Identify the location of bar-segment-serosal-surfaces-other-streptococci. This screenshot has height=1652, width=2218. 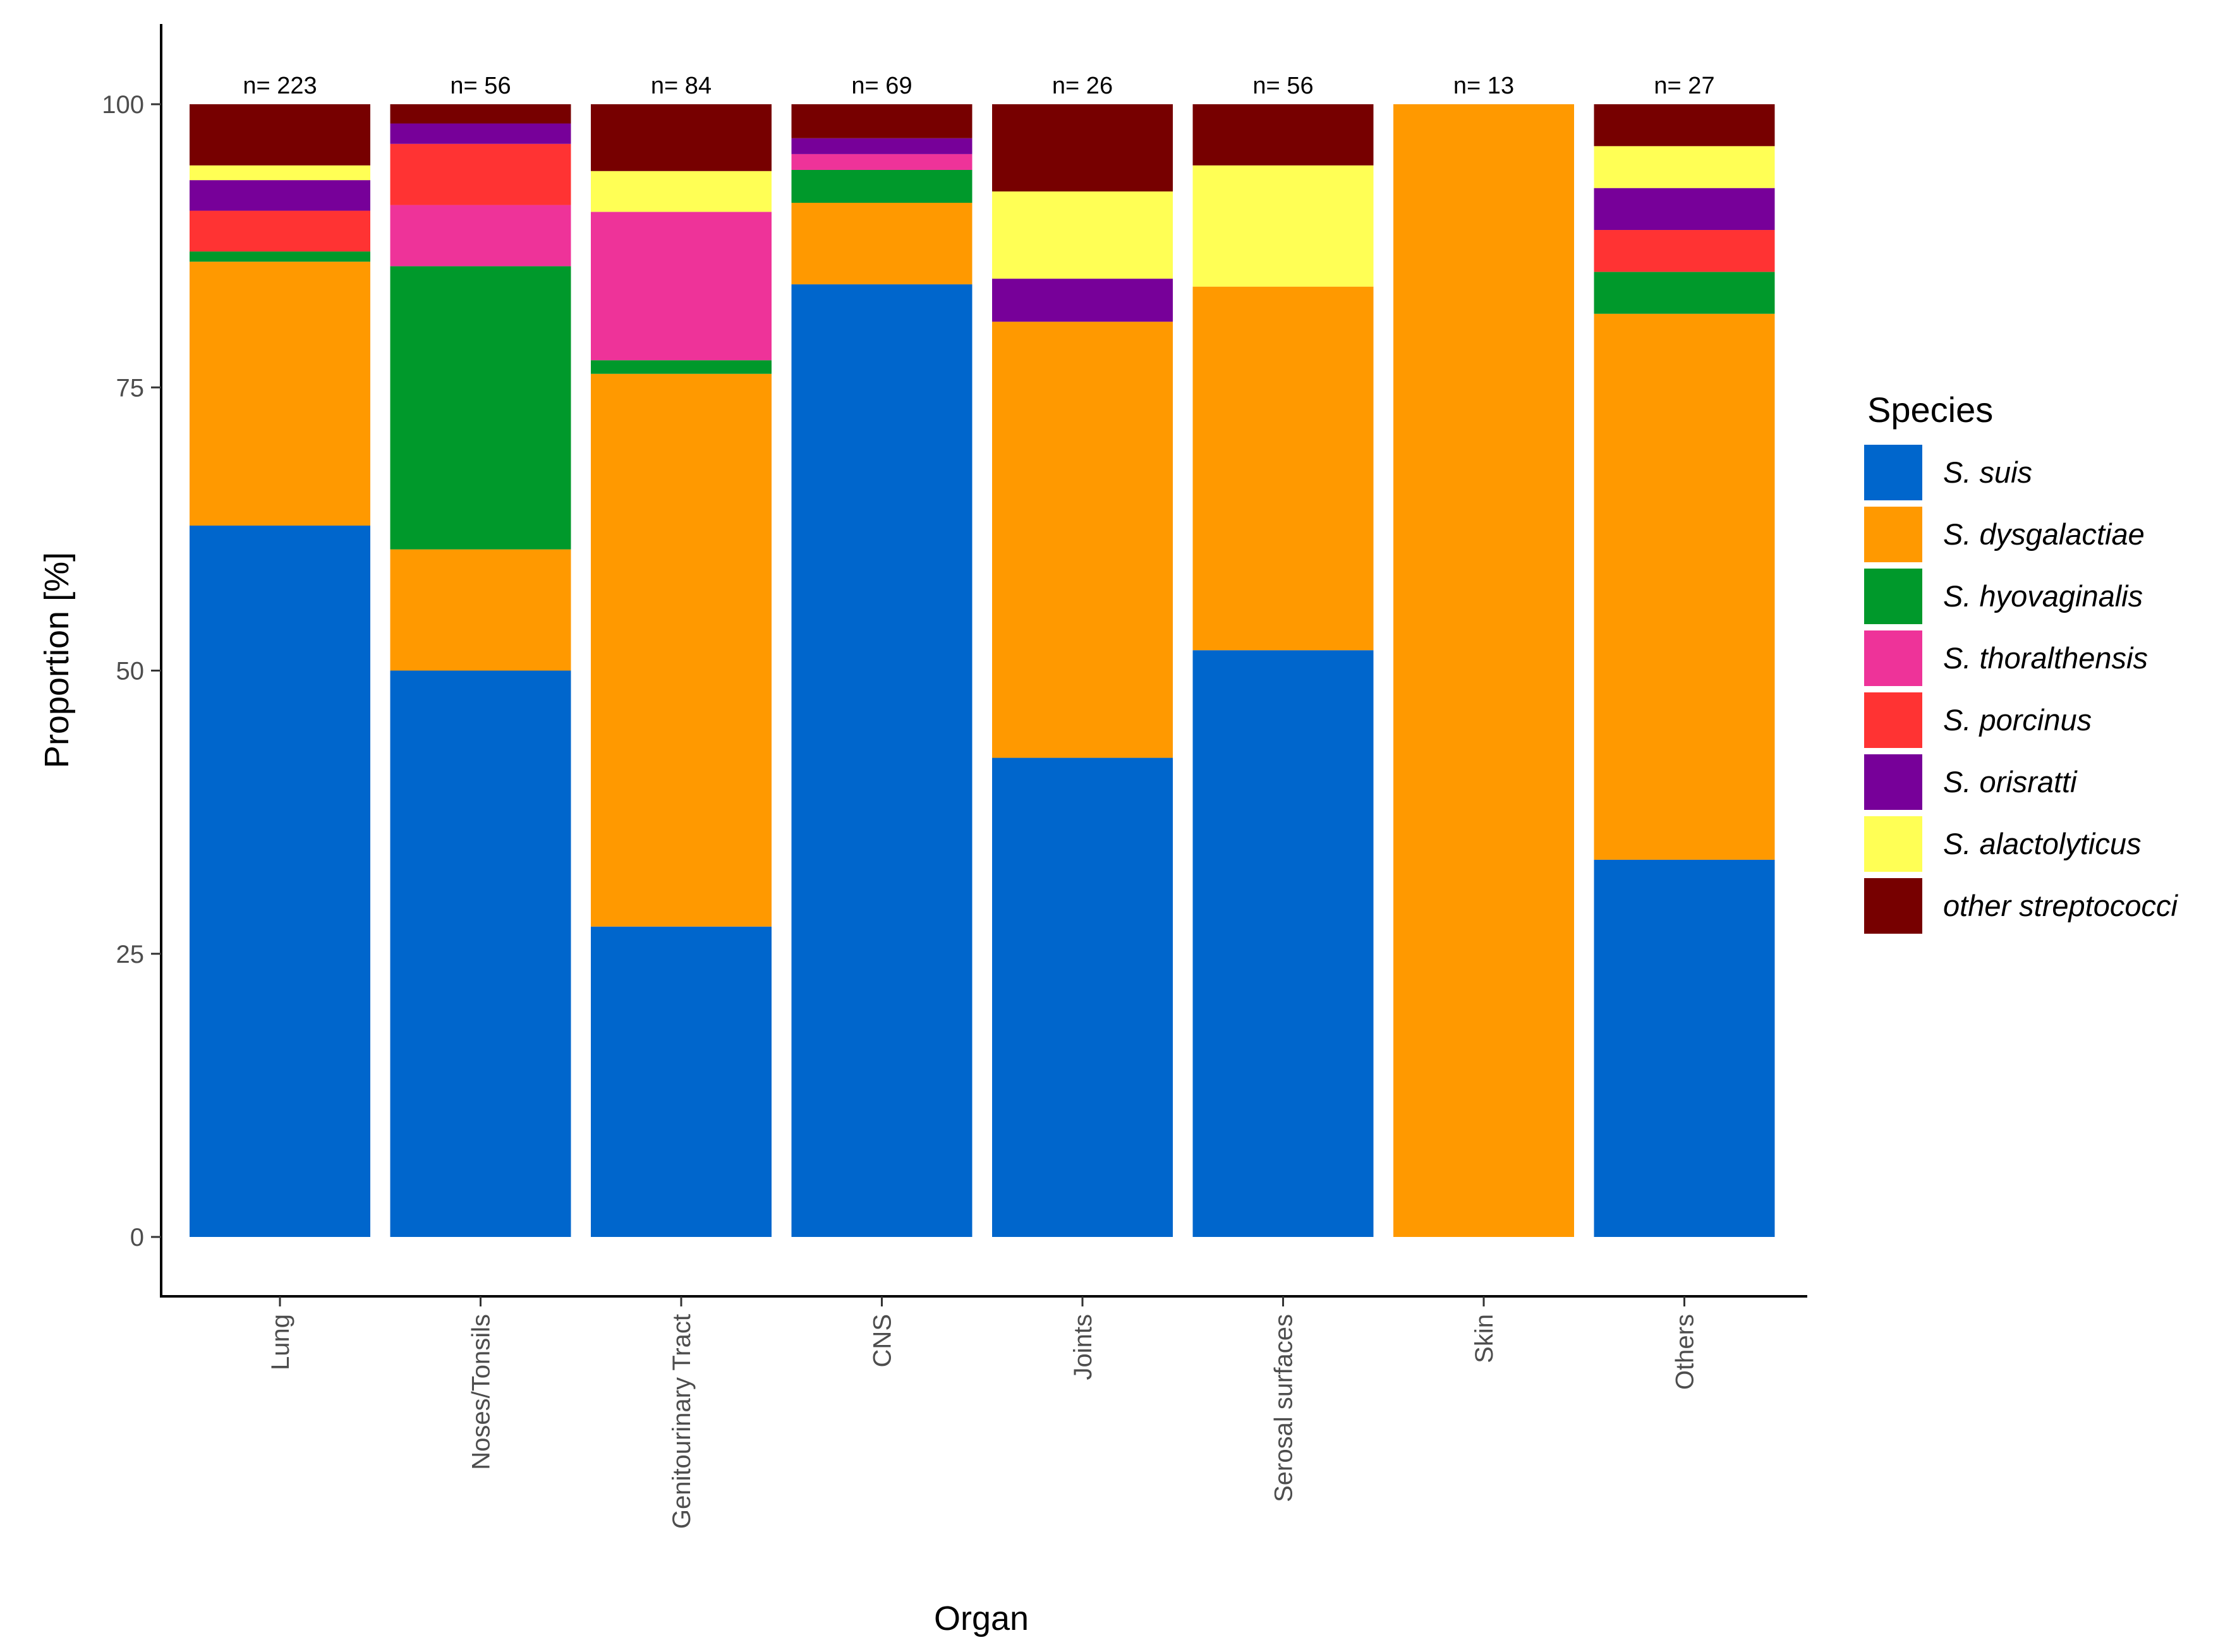
(1283, 135).